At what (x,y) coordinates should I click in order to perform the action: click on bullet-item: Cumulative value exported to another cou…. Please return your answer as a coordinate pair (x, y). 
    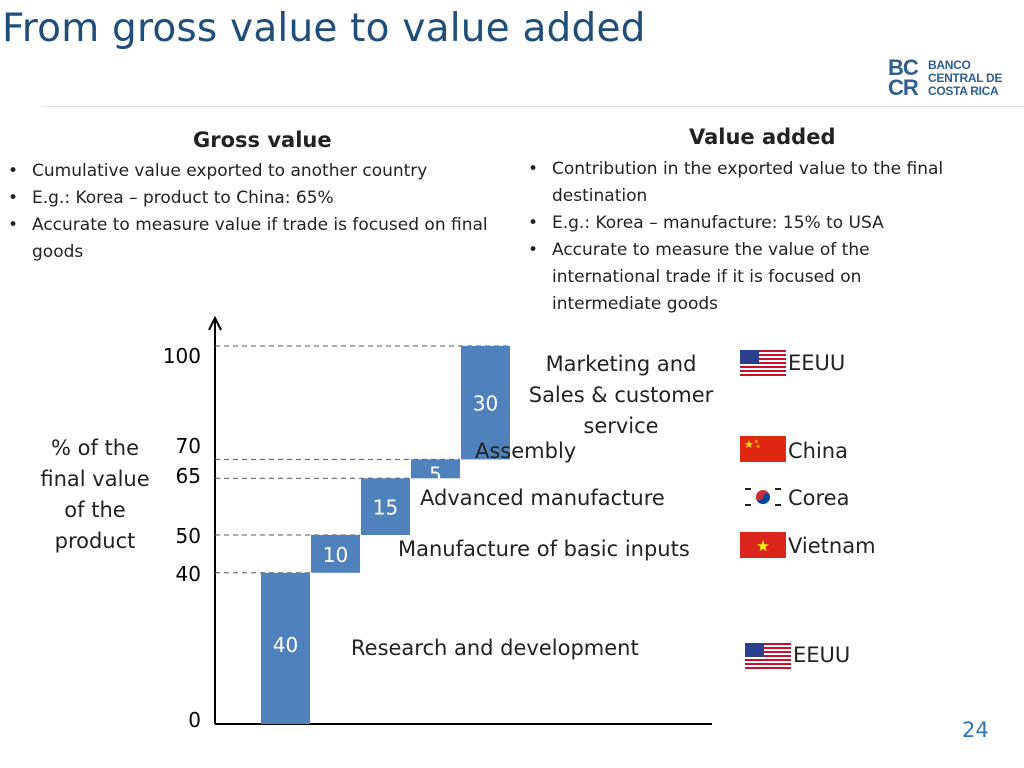
    Looking at the image, I should click on (250, 171).